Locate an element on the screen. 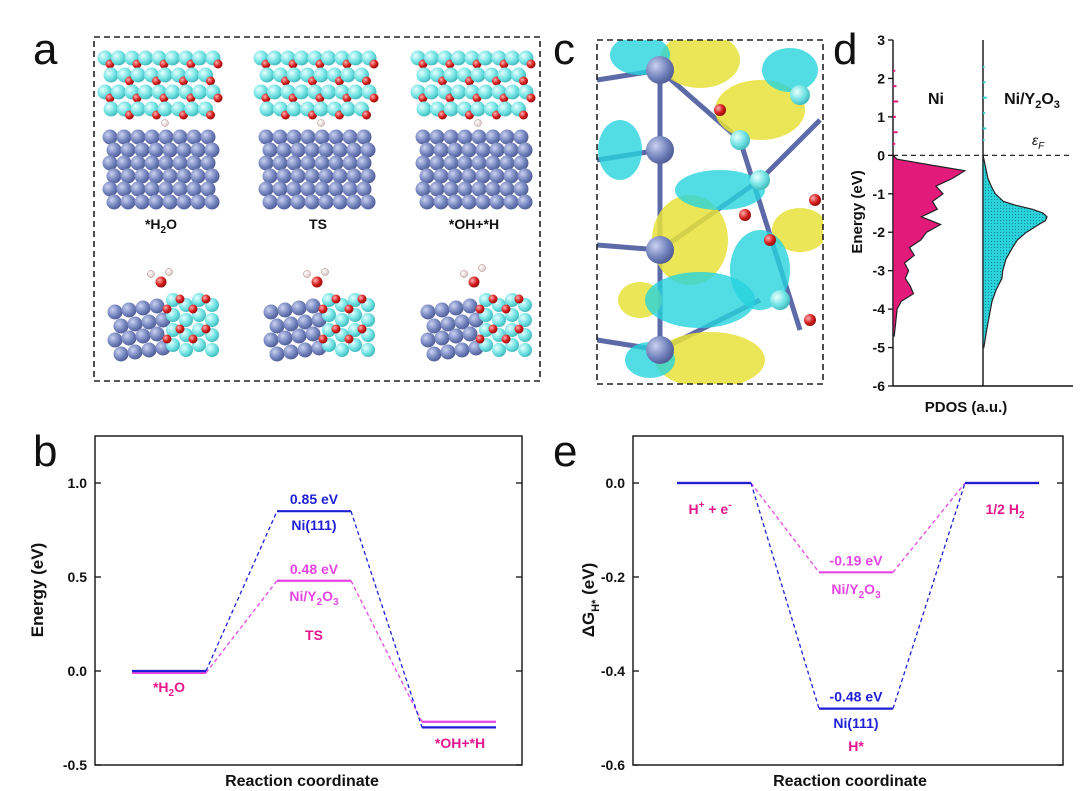 This screenshot has width=1080, height=791. e-state-initial: H+ + e- is located at coordinates (709, 508).